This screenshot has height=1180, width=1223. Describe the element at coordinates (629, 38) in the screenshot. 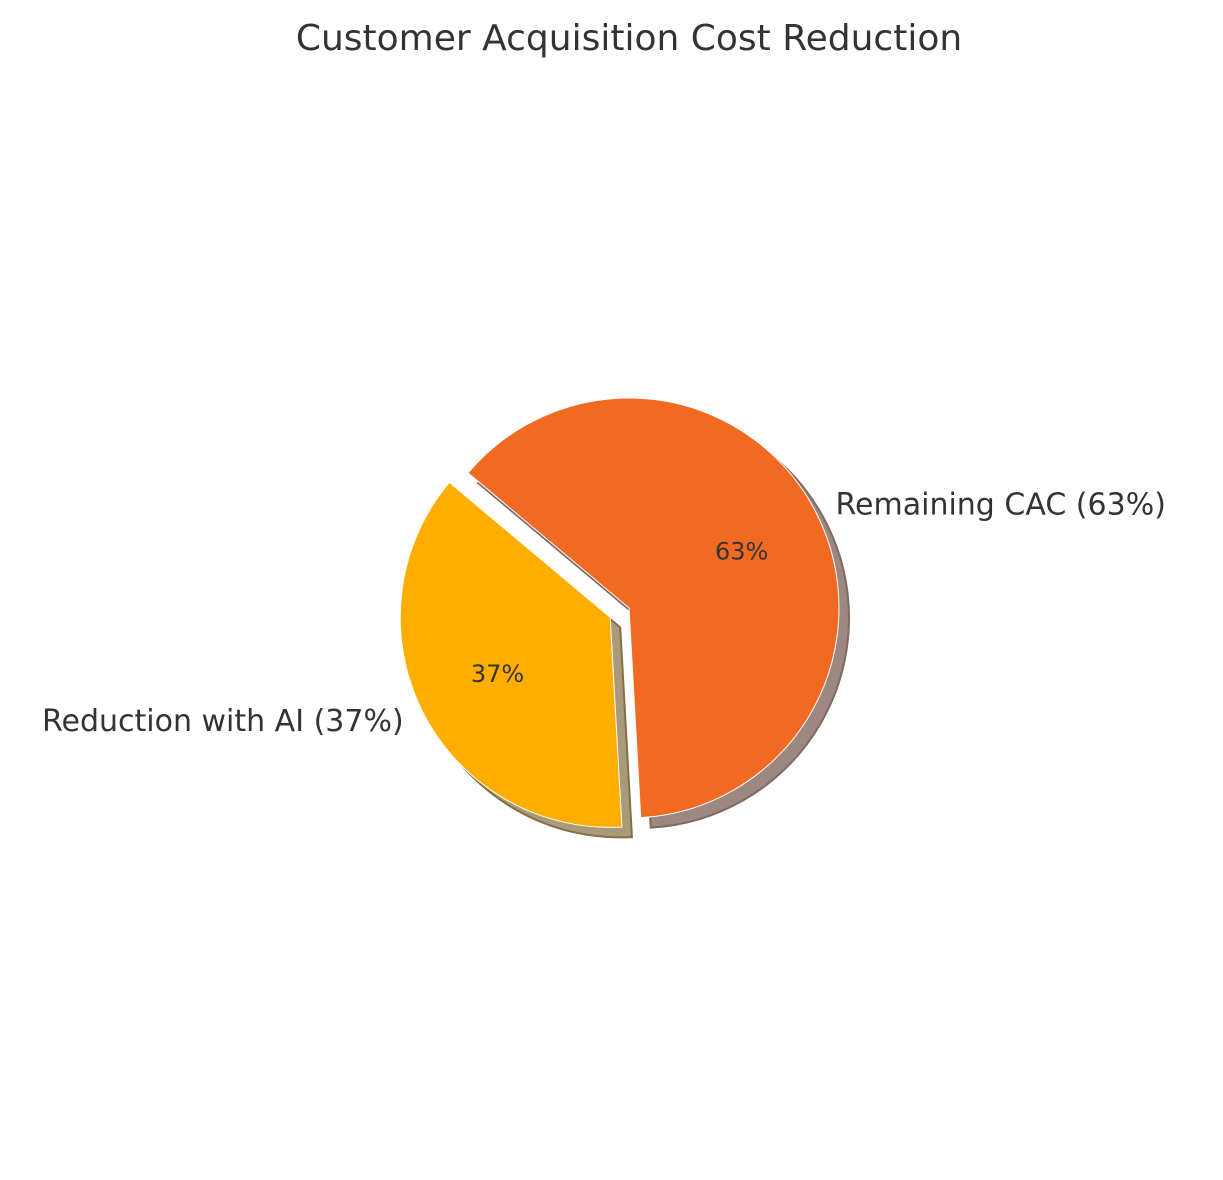

I see `chart-title: Customer Acquisition Cost Reduction` at that location.